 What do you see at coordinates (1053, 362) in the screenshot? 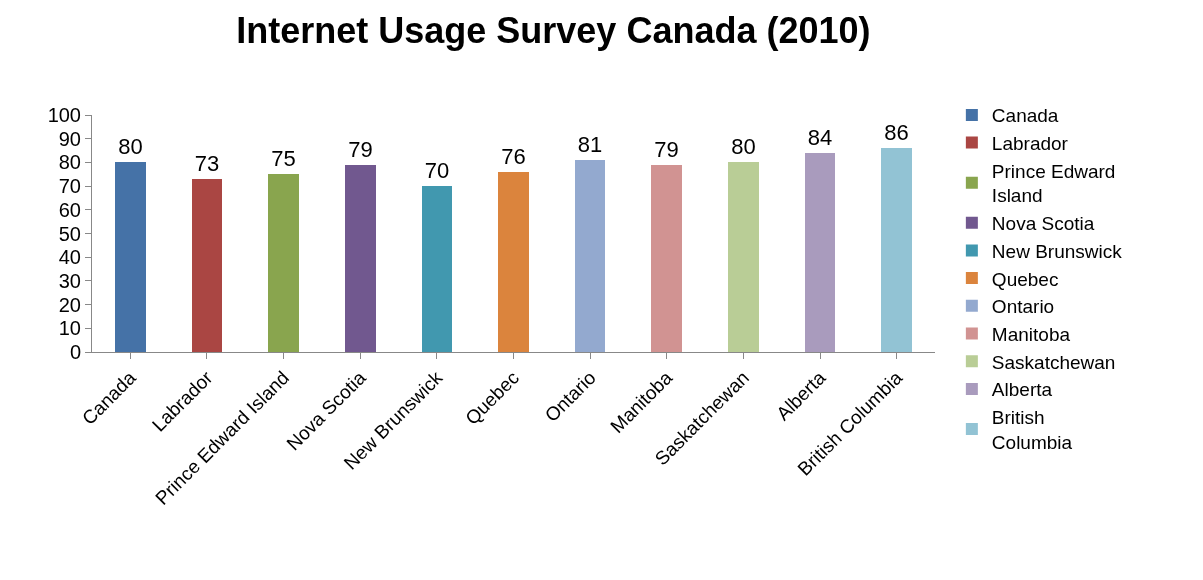
I see `legend-label: Saskatchewan` at bounding box center [1053, 362].